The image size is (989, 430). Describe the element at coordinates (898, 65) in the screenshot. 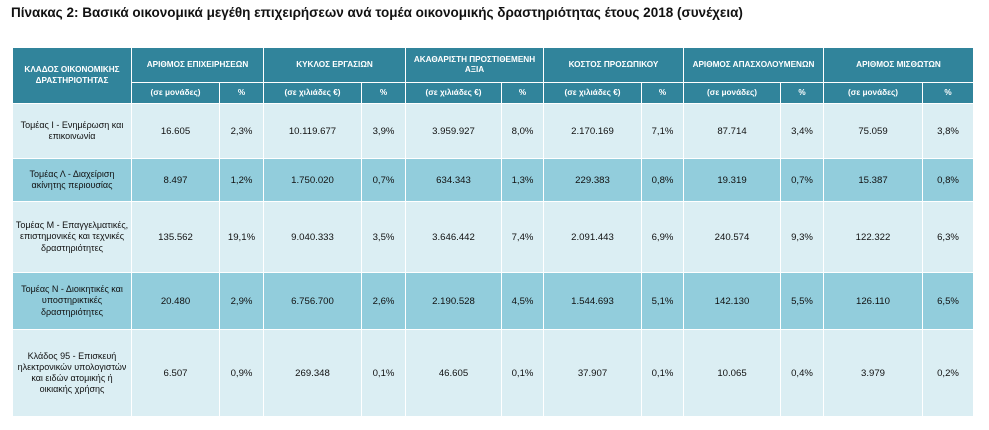

I see `header-group-employees: ΑΡΙΘΜΟΣ ΜΙΣΘΩΤΩΝ` at that location.